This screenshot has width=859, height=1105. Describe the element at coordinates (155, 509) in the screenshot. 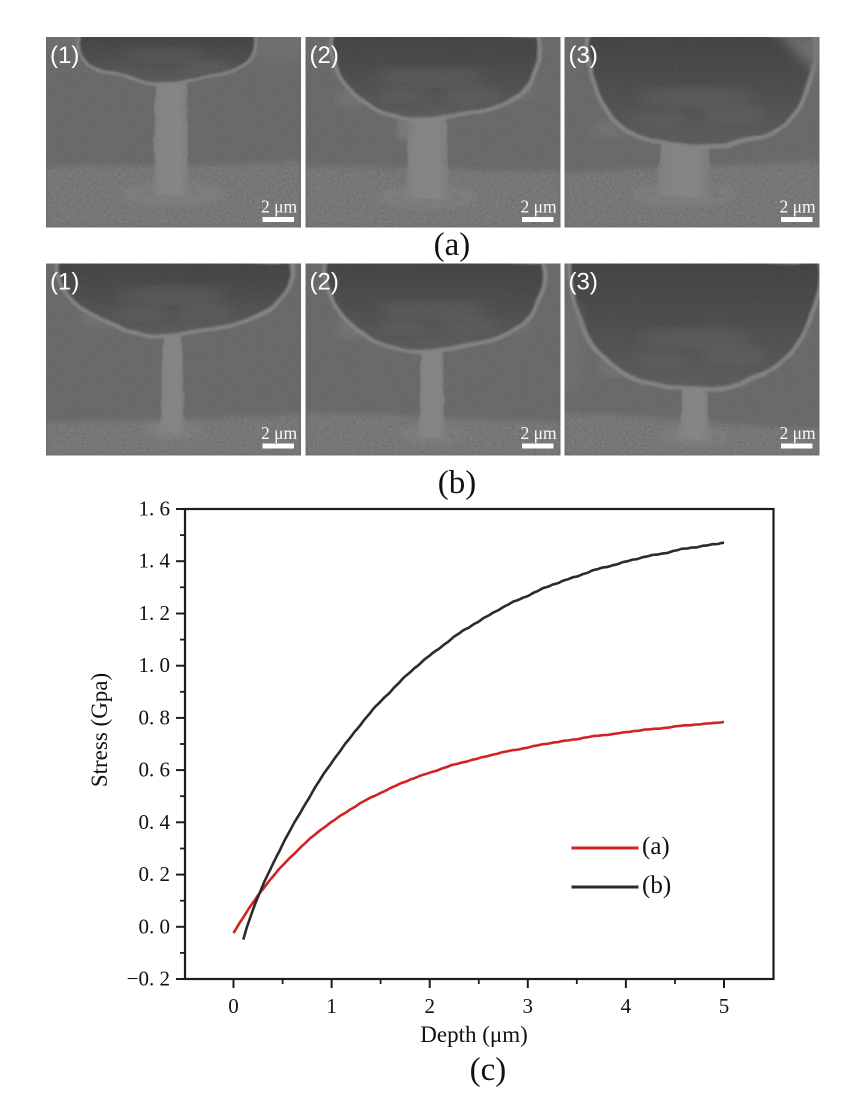

I see `svg-text: 1. 6` at that location.